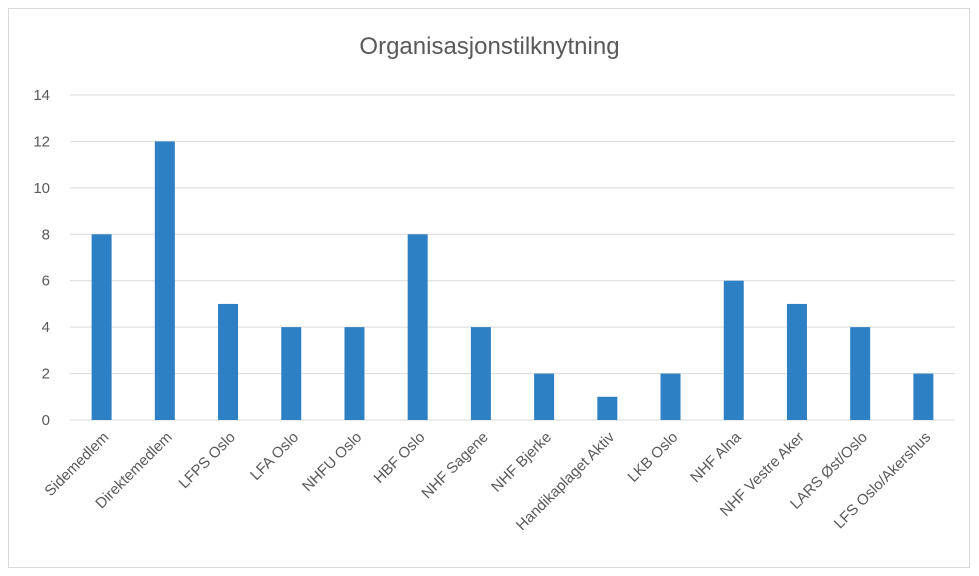  Describe the element at coordinates (734, 350) in the screenshot. I see `bar-nhf-alna` at that location.